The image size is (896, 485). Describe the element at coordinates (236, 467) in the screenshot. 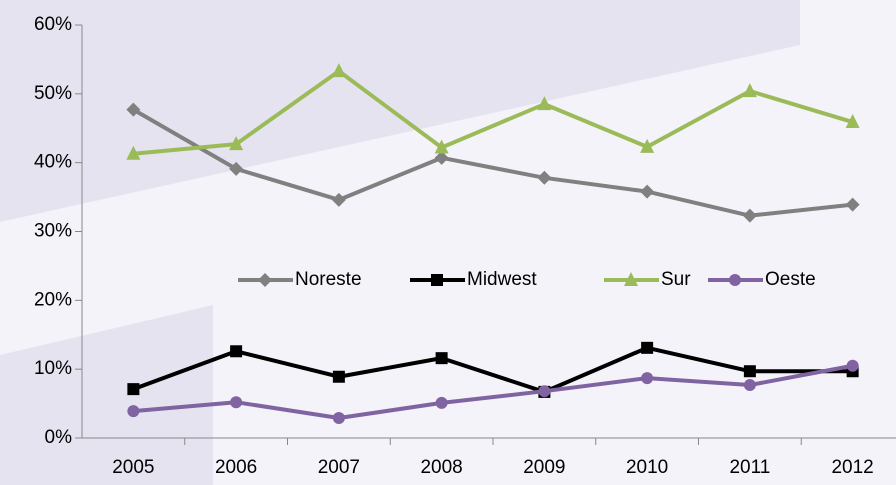

I see `x-tick-label: 2006` at that location.